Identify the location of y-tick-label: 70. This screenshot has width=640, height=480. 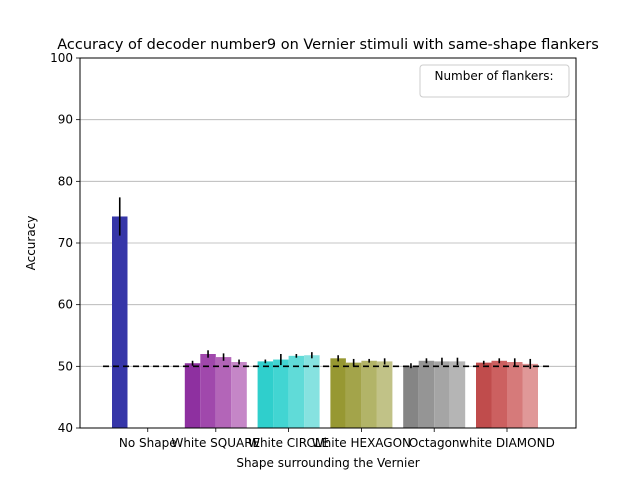
(65, 243).